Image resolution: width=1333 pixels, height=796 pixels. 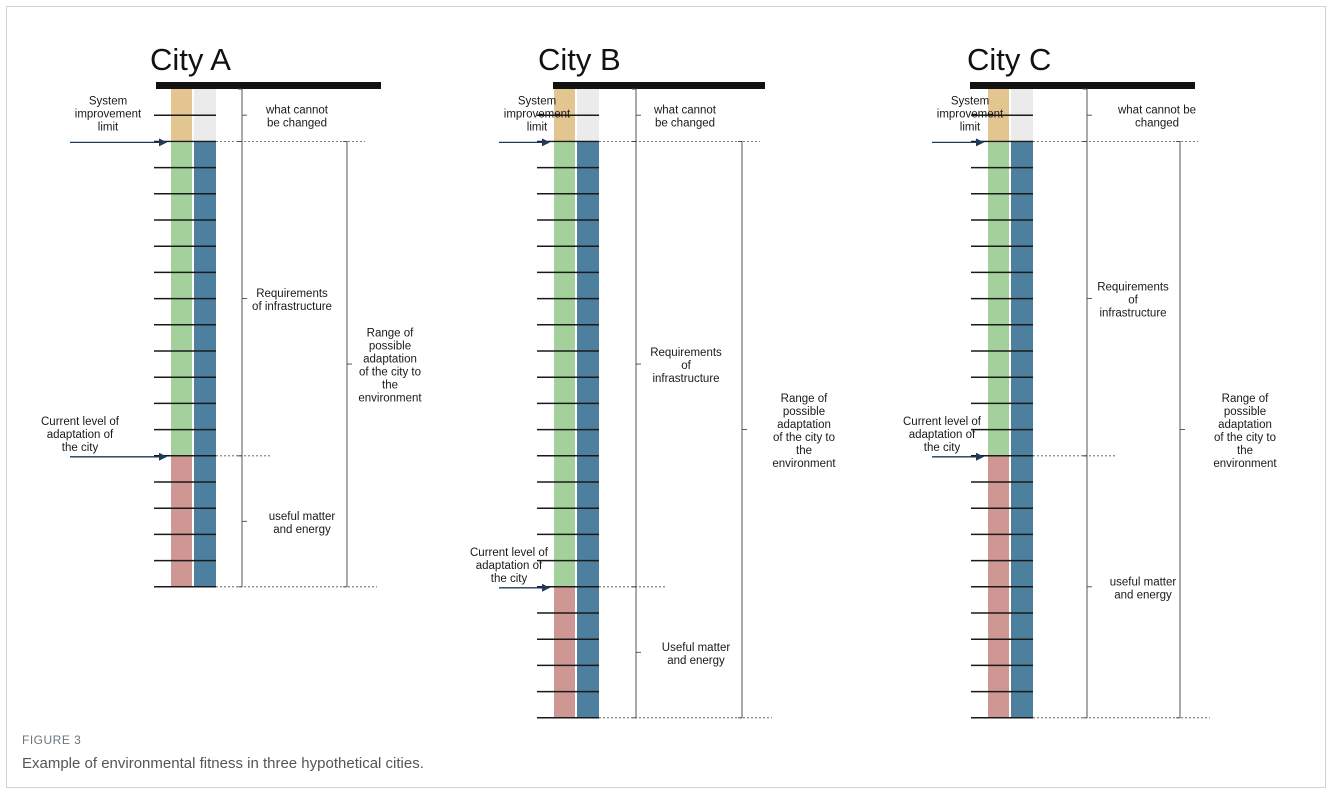 What do you see at coordinates (696, 648) in the screenshot?
I see `matter-energy-label-line: Useful matter` at bounding box center [696, 648].